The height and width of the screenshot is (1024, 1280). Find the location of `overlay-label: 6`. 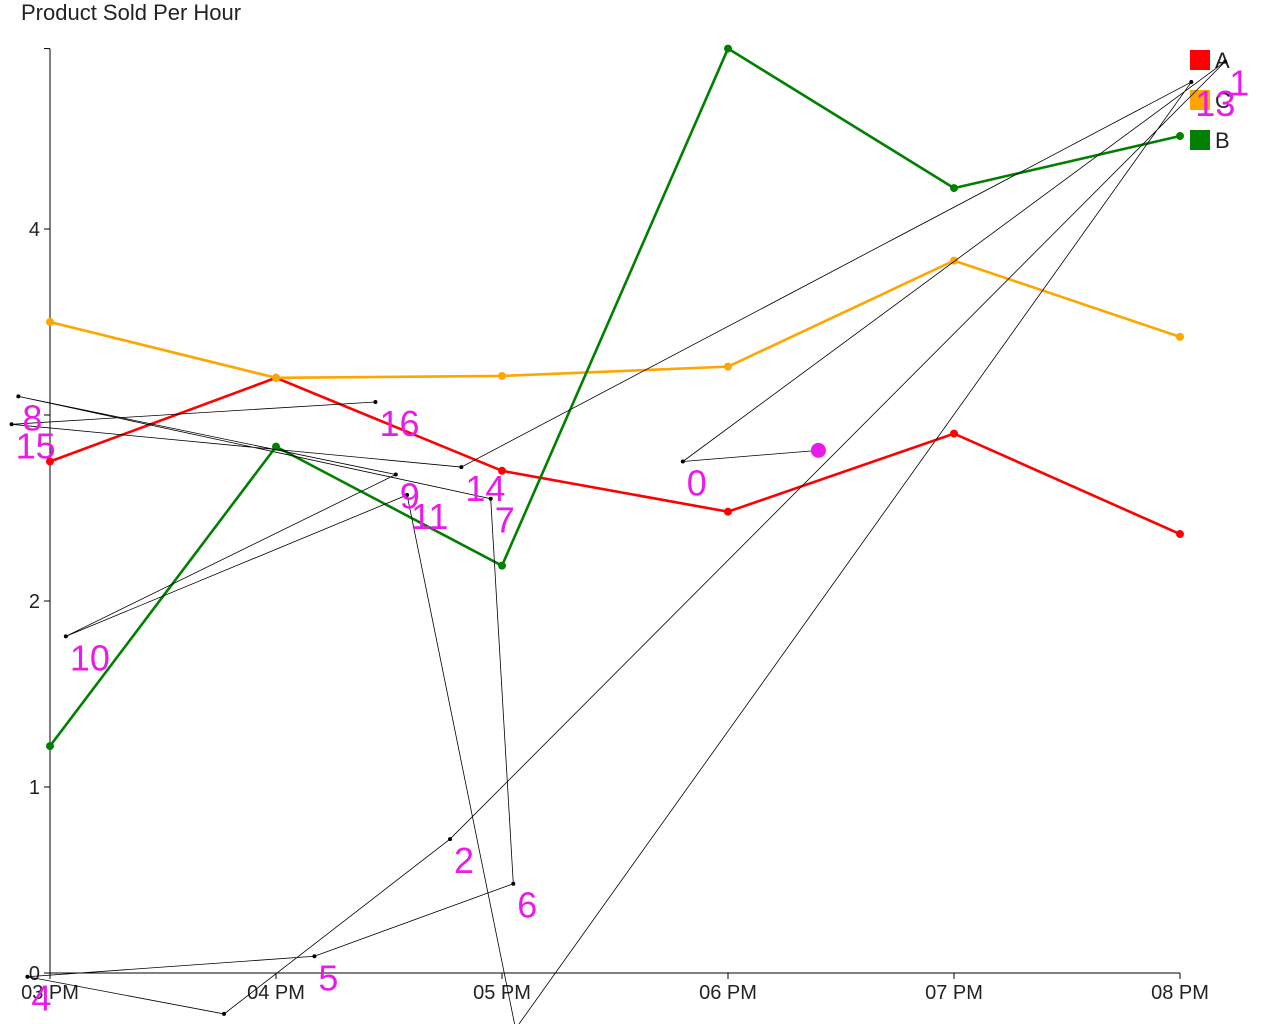

overlay-label: 6 is located at coordinates (527, 905).